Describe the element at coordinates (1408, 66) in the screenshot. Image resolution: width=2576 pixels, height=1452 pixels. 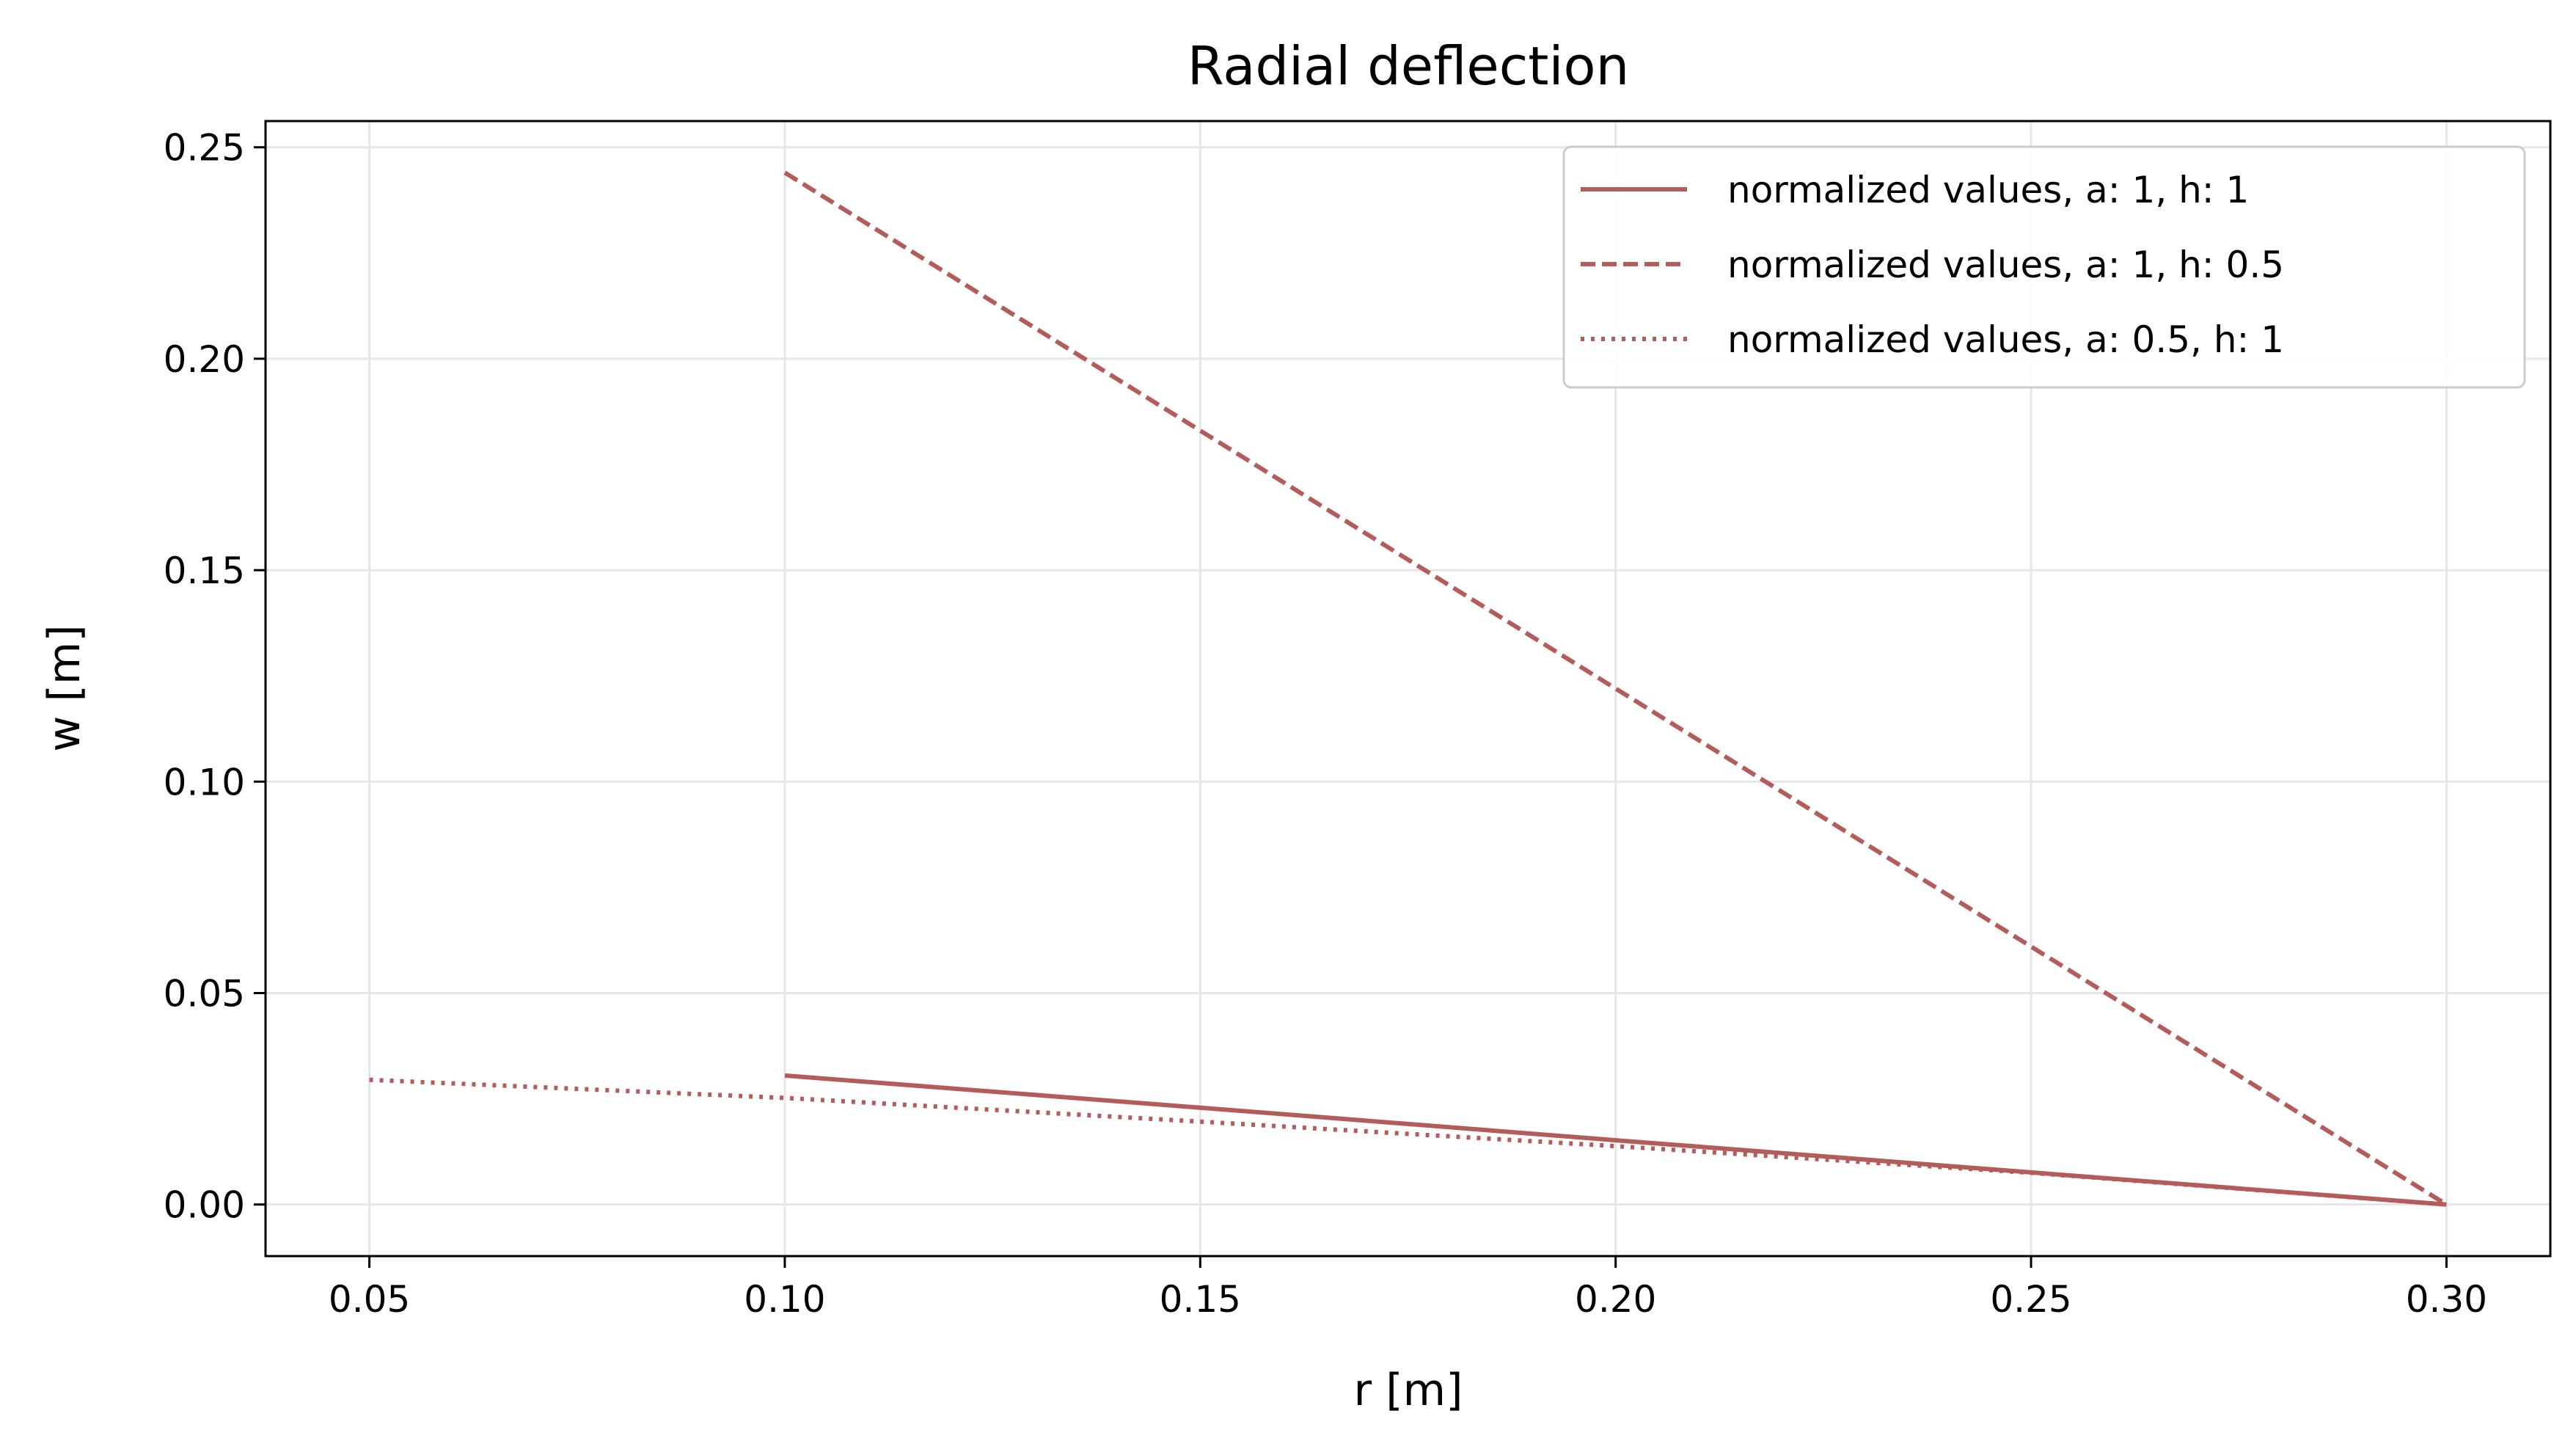
I see `chart-title: Radial deflection` at that location.